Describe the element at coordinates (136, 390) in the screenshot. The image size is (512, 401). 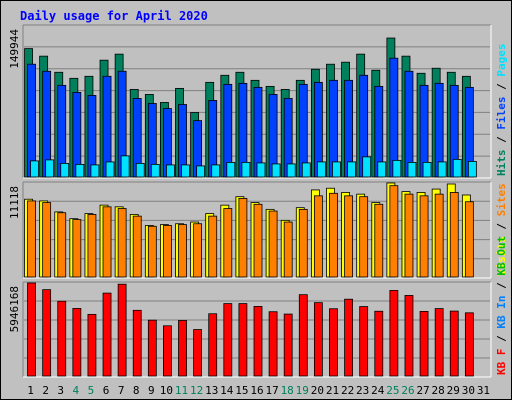
I see `day-label: 8` at that location.